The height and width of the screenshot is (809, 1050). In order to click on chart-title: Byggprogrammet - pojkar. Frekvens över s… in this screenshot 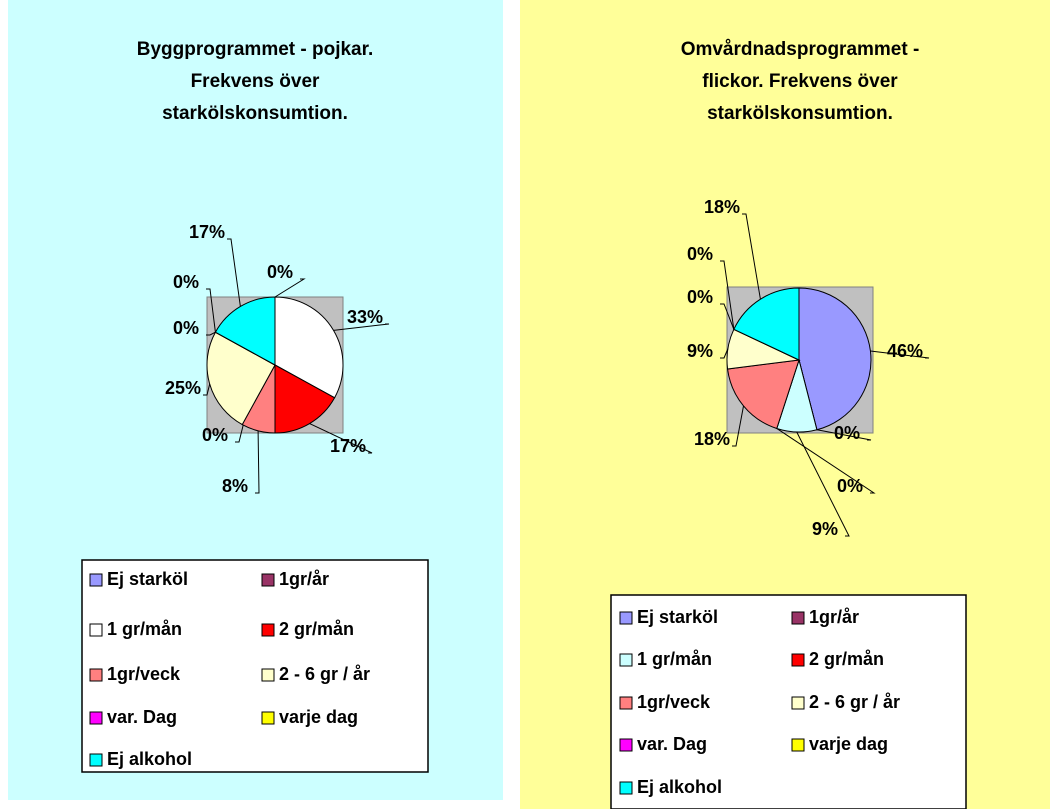, I will do `click(255, 81)`.